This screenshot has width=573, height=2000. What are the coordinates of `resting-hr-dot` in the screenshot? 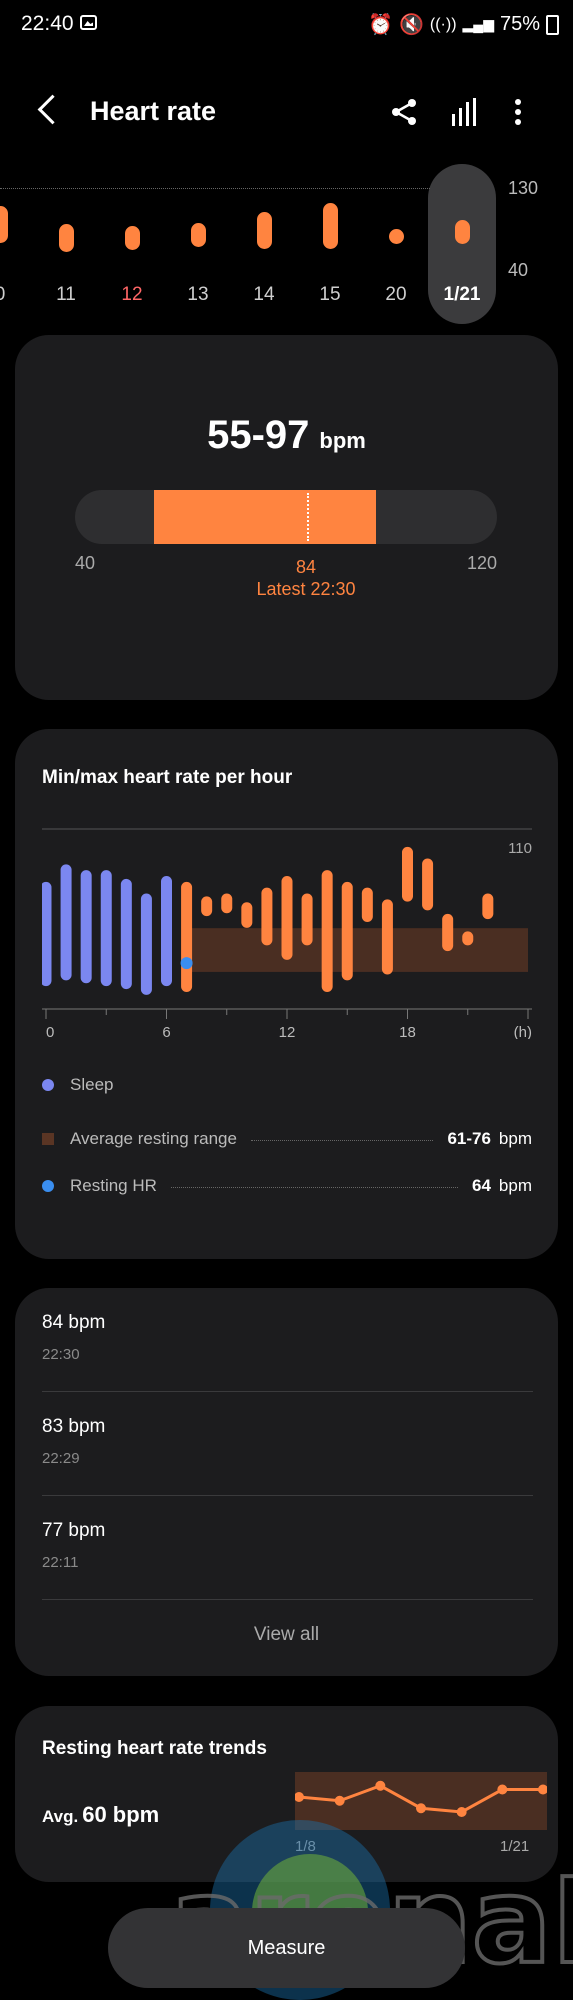 It's located at (48, 1186).